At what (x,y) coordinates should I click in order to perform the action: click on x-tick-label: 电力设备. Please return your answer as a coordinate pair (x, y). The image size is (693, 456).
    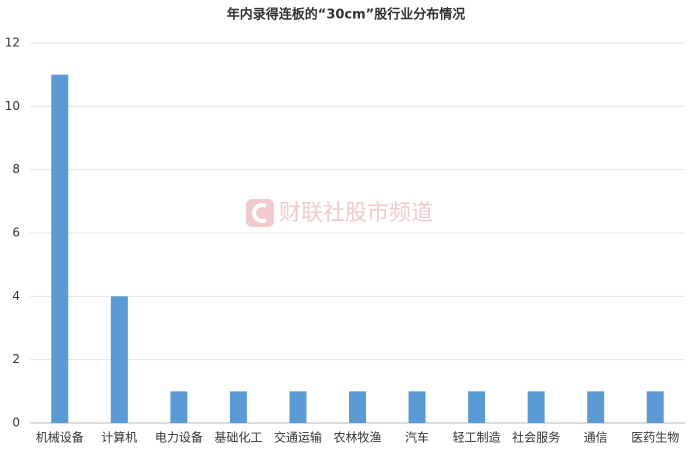
    Looking at the image, I should click on (179, 438).